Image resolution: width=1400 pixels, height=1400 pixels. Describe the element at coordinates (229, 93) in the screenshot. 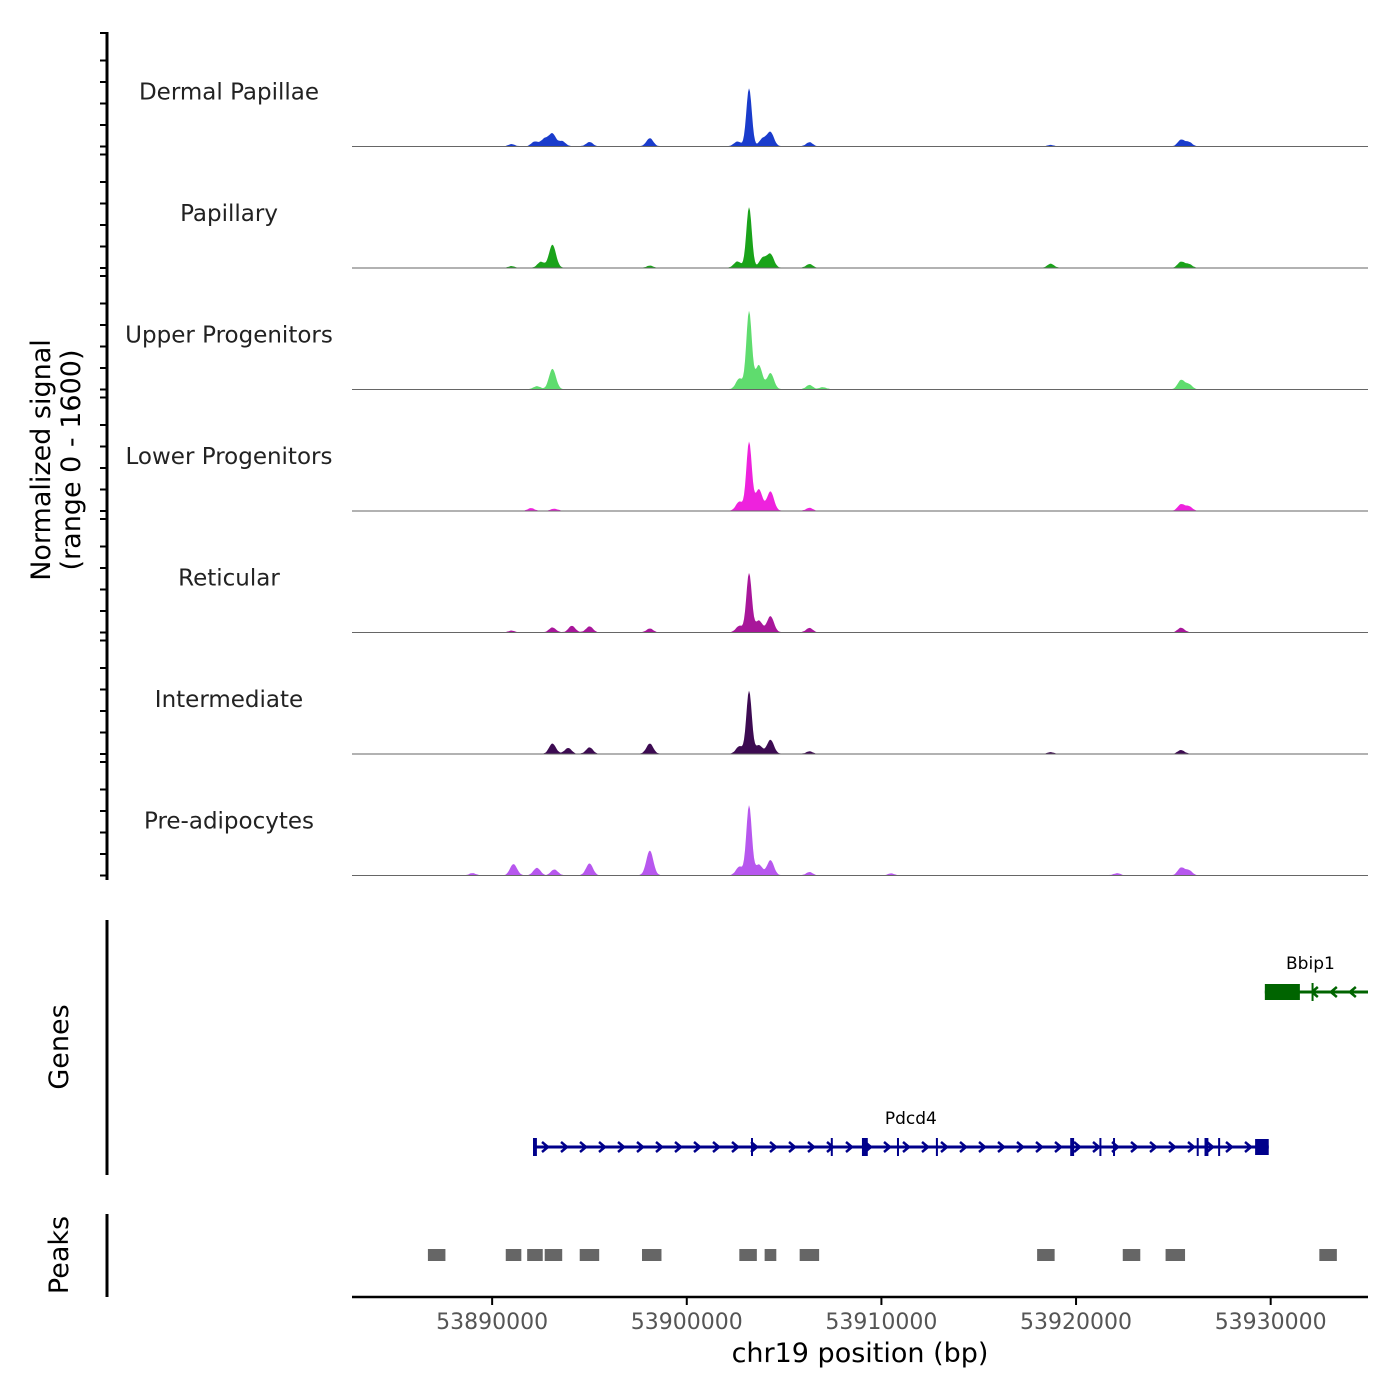

I see `track-label: Dermal Papillae` at that location.